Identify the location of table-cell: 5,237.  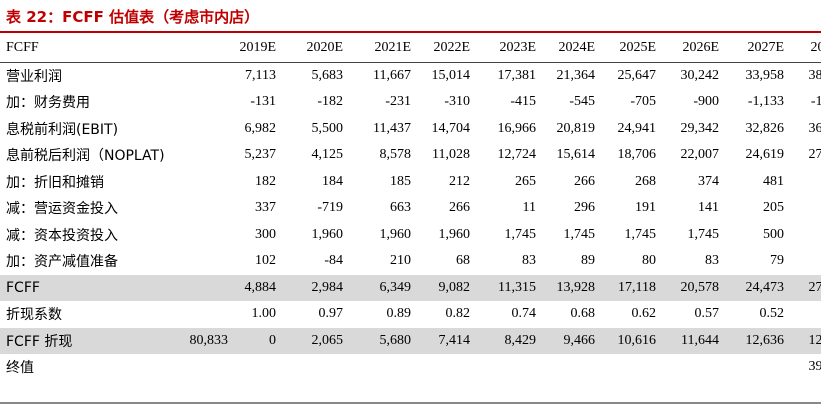
(260, 155).